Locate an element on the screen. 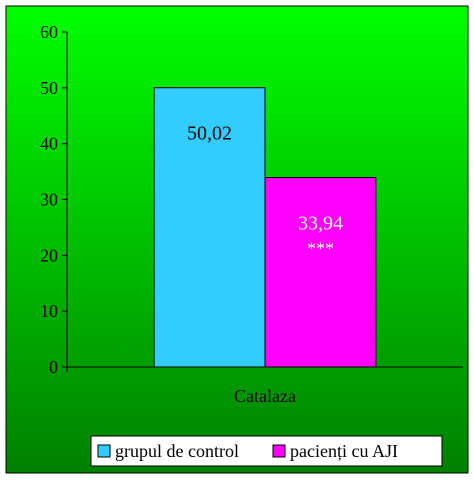 The height and width of the screenshot is (484, 474). legend-entry: grupul de control is located at coordinates (177, 451).